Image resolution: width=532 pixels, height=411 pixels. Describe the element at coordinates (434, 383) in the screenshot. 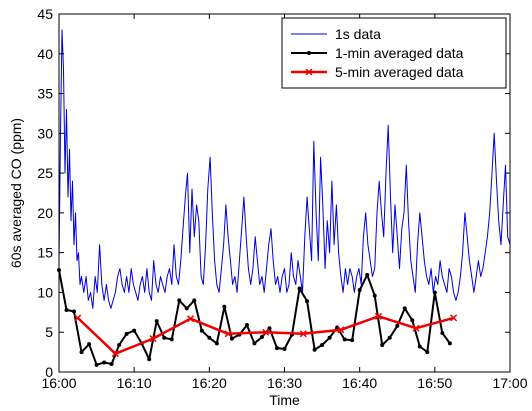

I see `x-tick-label: 16:50` at that location.